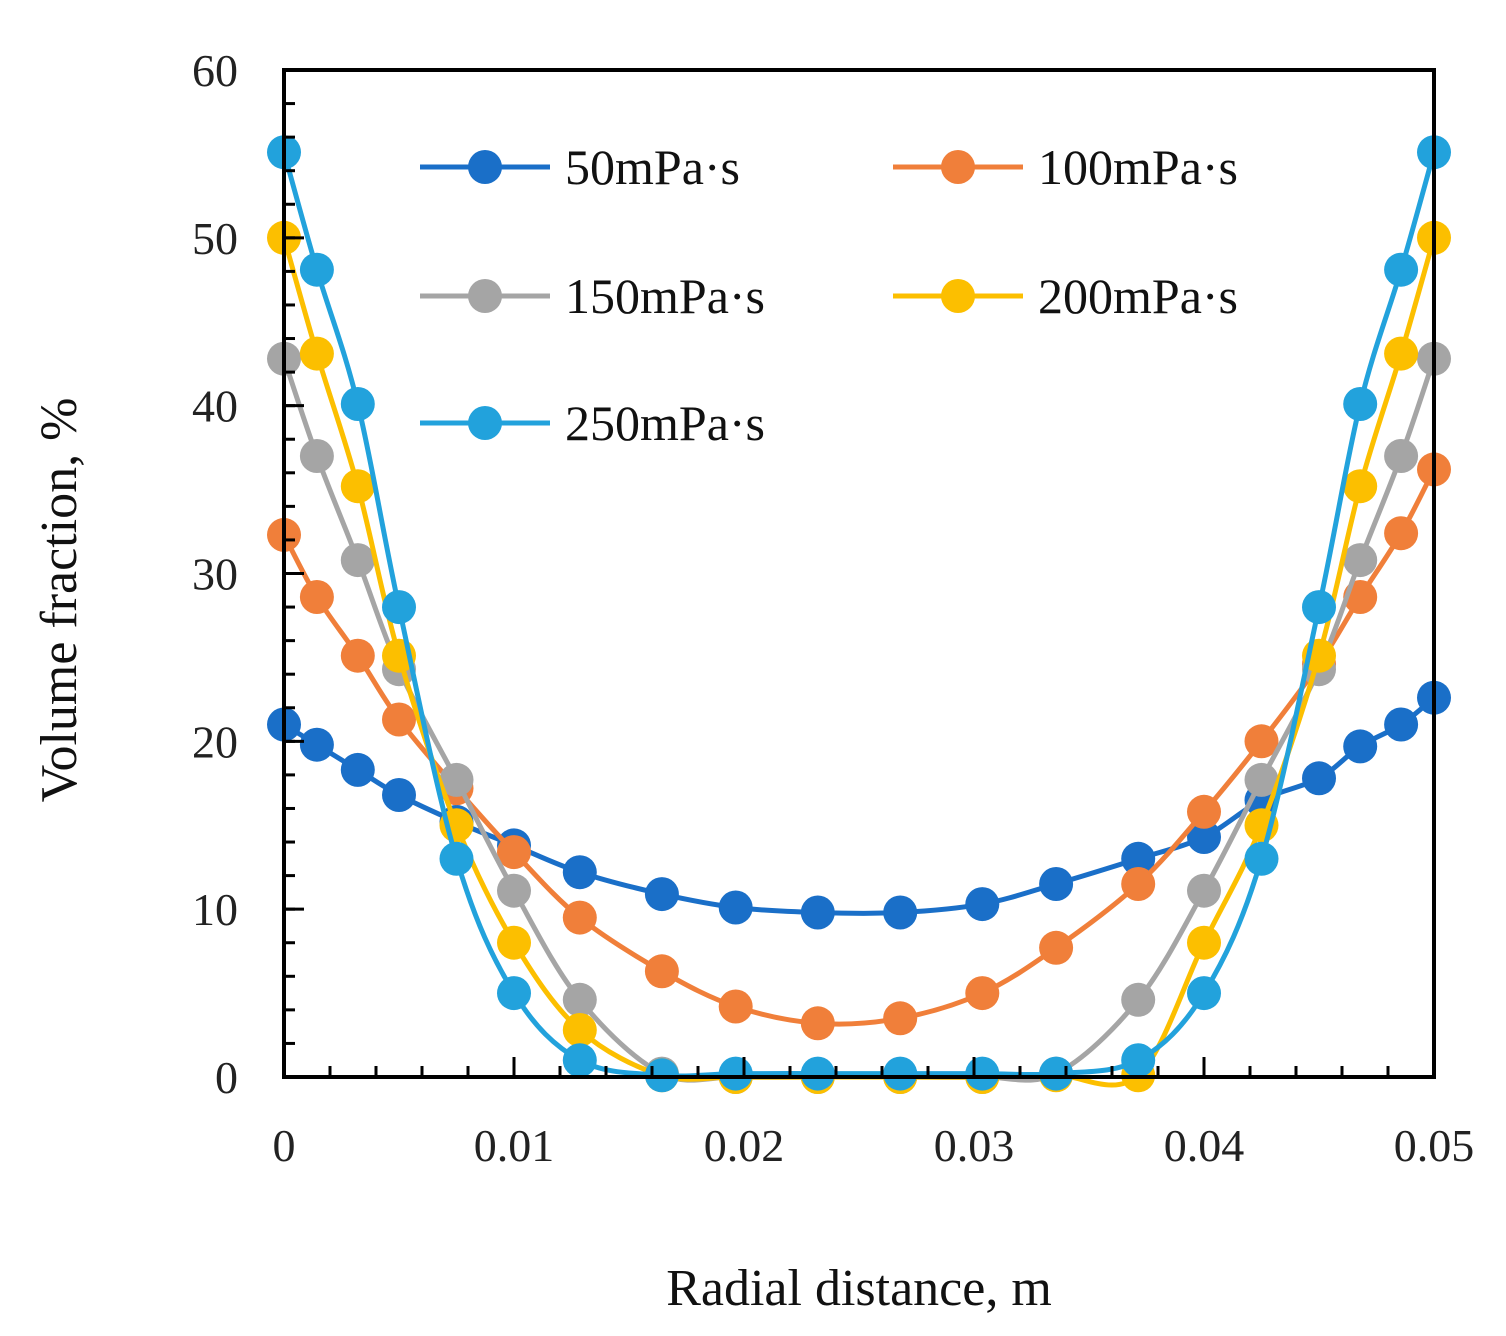 This screenshot has height=1336, width=1506. Describe the element at coordinates (859, 1288) in the screenshot. I see `x-axis-title: Radial distance, m` at that location.